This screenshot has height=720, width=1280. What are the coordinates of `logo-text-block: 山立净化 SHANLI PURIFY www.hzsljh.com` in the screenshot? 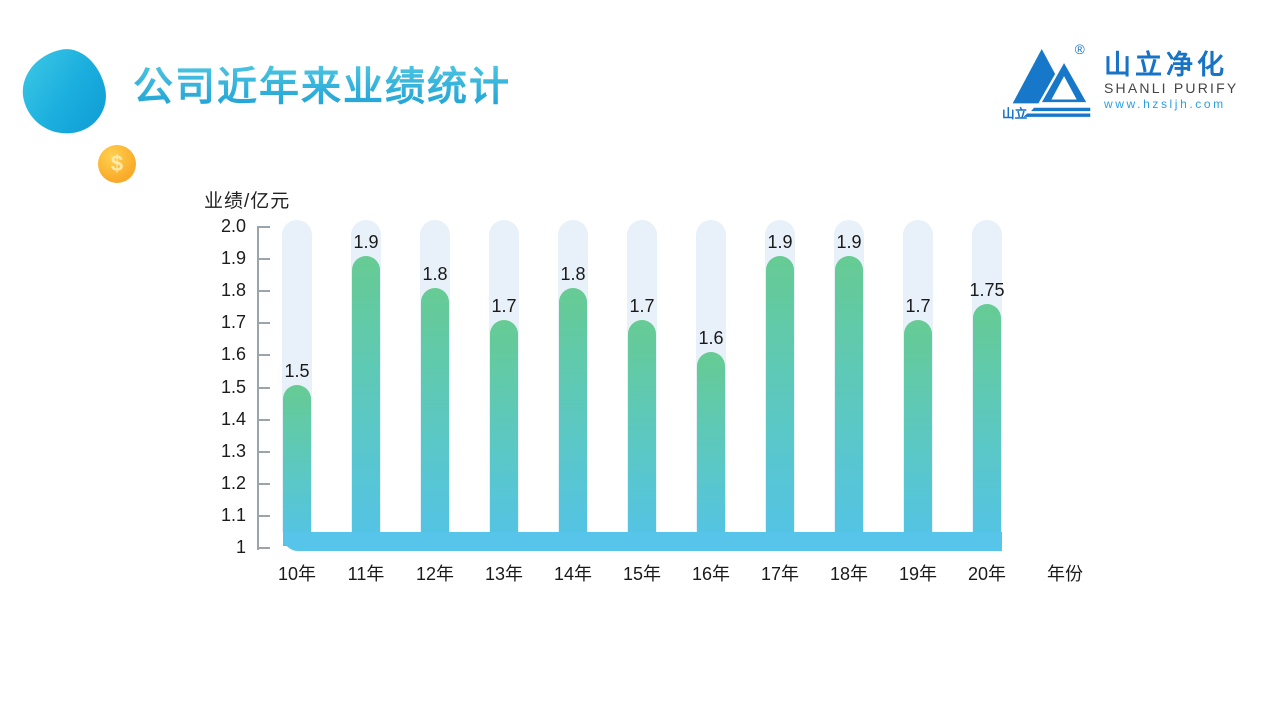 It's located at (1171, 76).